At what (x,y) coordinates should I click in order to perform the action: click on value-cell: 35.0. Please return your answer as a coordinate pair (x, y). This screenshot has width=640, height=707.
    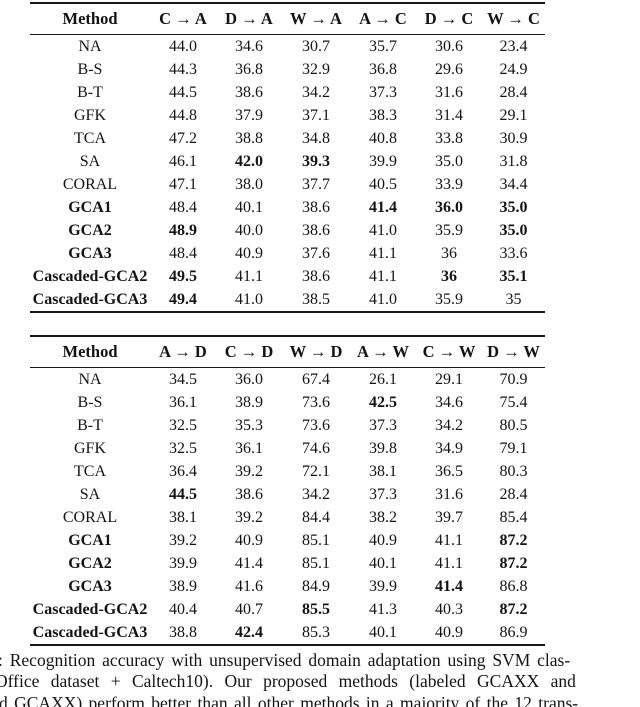
    Looking at the image, I should click on (513, 207).